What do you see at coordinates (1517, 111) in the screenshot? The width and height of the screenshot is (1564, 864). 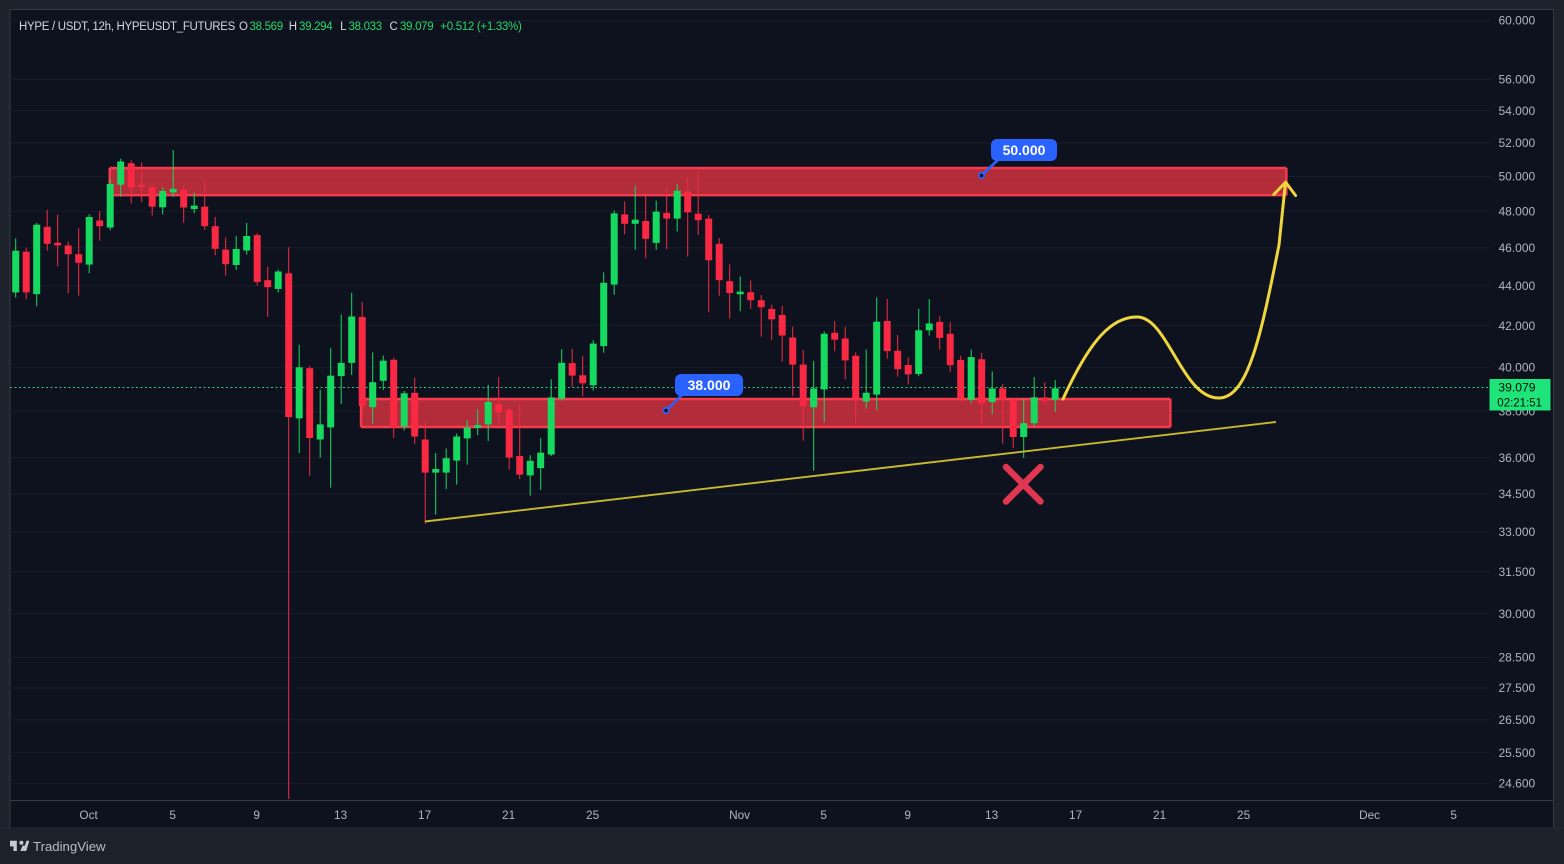 I see `svg-text: 54.000` at bounding box center [1517, 111].